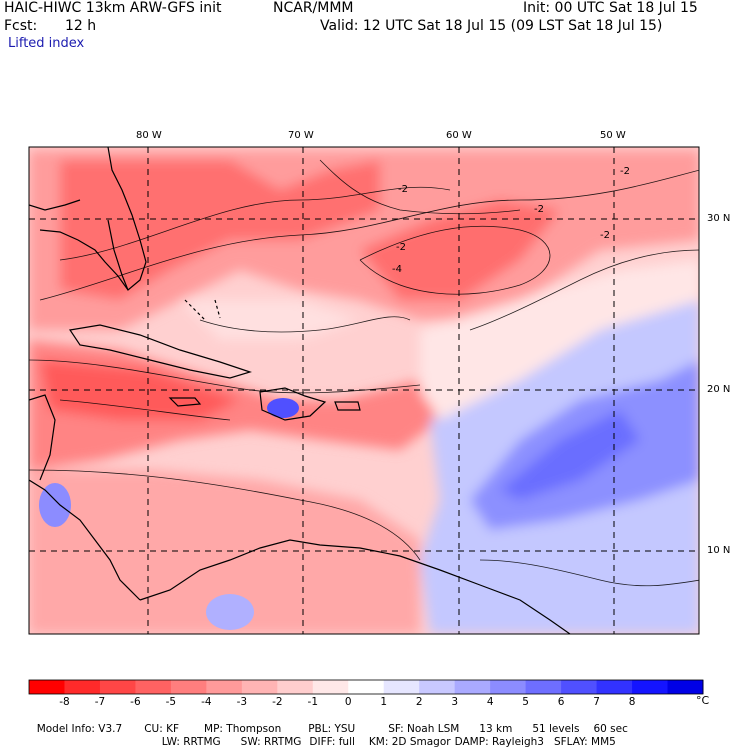  What do you see at coordinates (424, 729) in the screenshot?
I see `model-info-sf: SF: Noah LSM` at bounding box center [424, 729].